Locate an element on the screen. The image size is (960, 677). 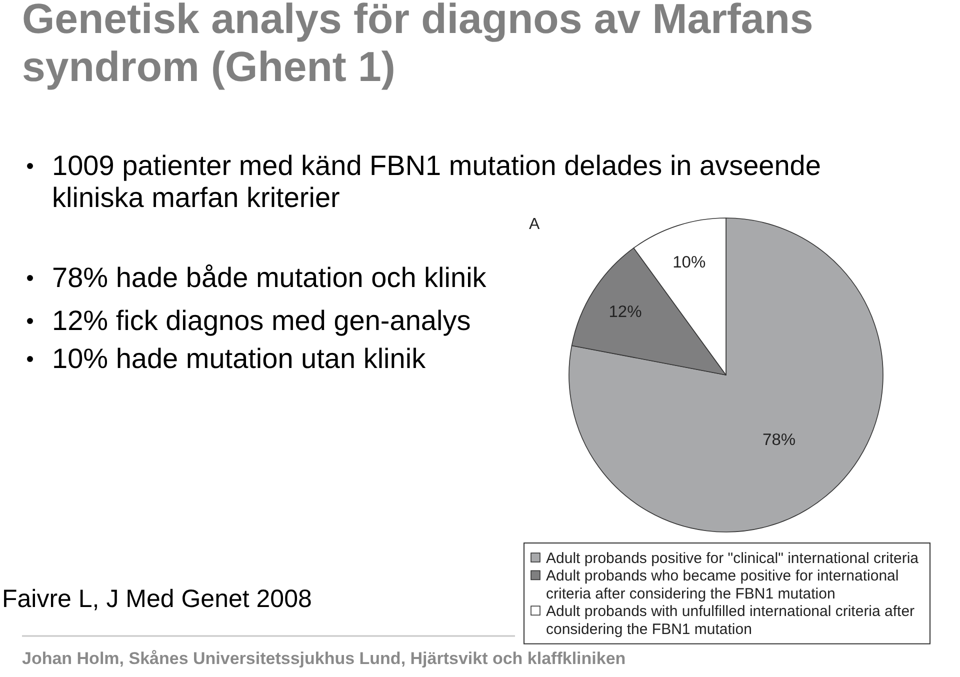
text: Faivre L, J Med Genet 2008 is located at coordinates (157, 599).